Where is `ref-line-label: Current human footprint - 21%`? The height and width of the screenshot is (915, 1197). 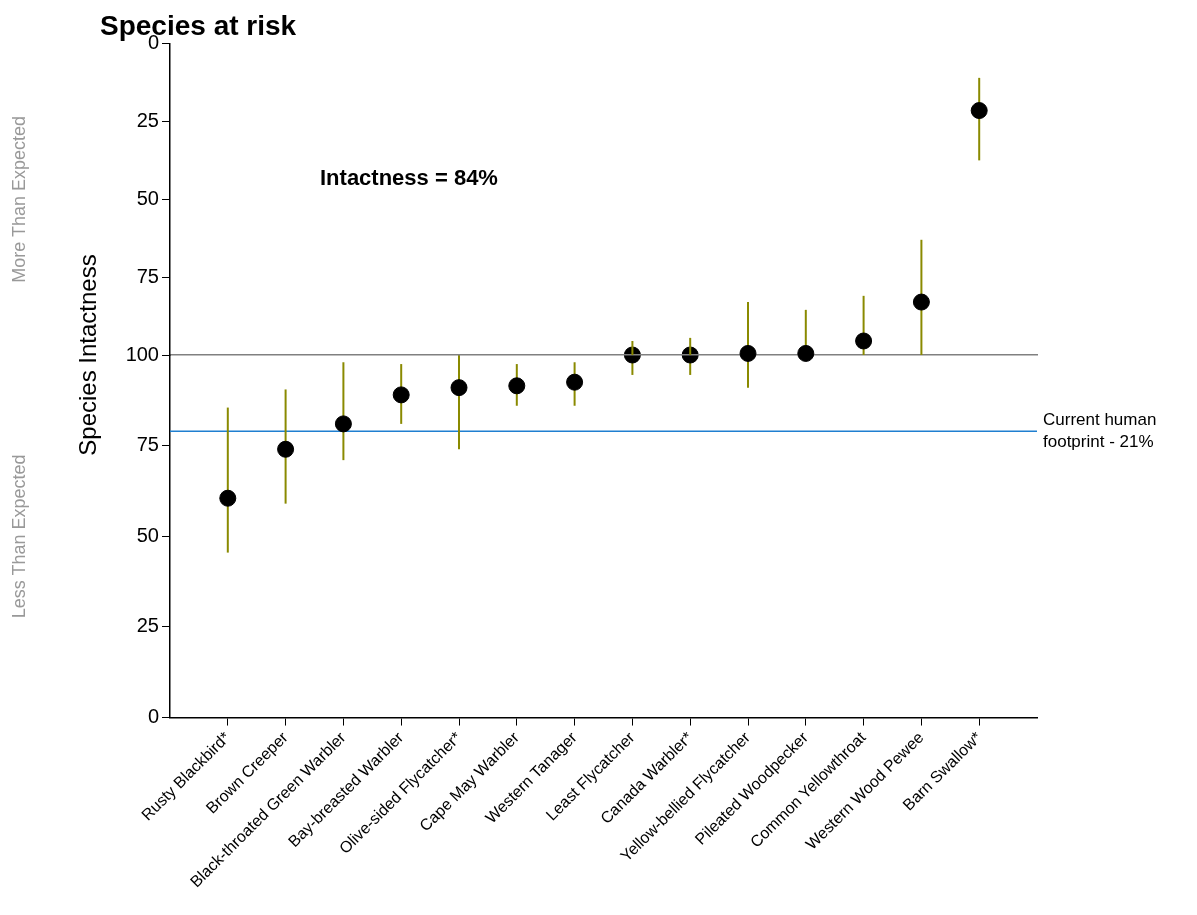
ref-line-label: Current human footprint - 21% is located at coordinates (1100, 430).